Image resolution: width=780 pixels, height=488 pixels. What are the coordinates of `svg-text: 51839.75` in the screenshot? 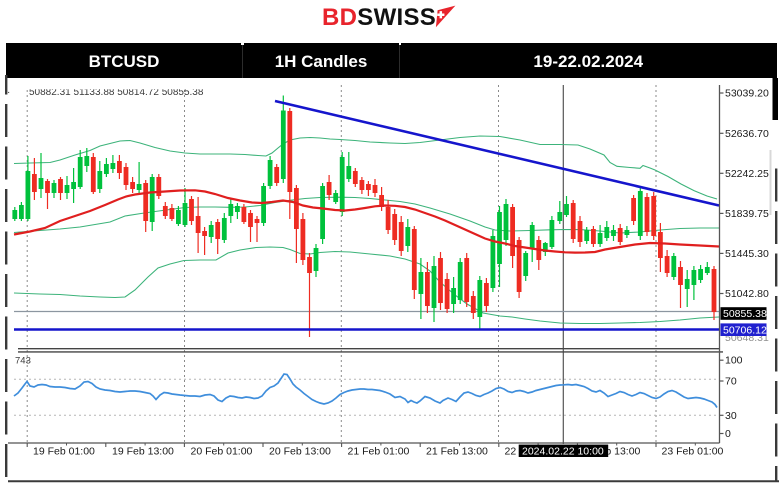 It's located at (747, 214).